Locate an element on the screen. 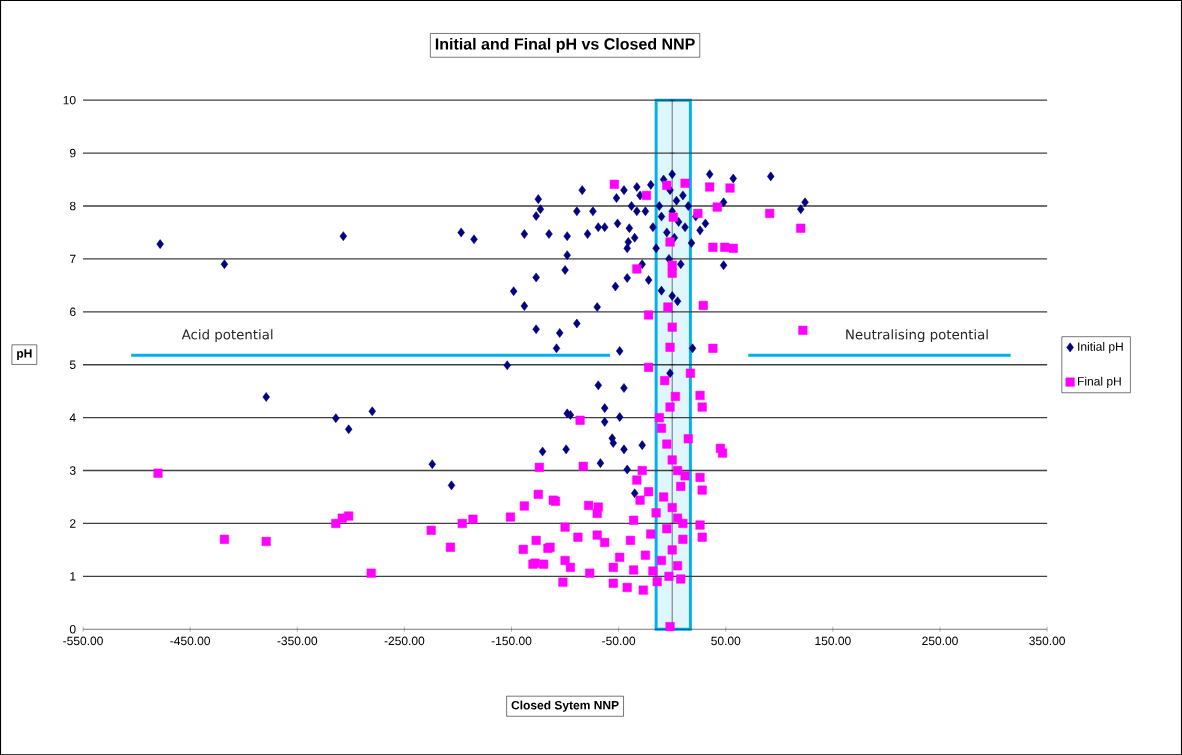  y-tick-label: 1 is located at coordinates (73, 576).